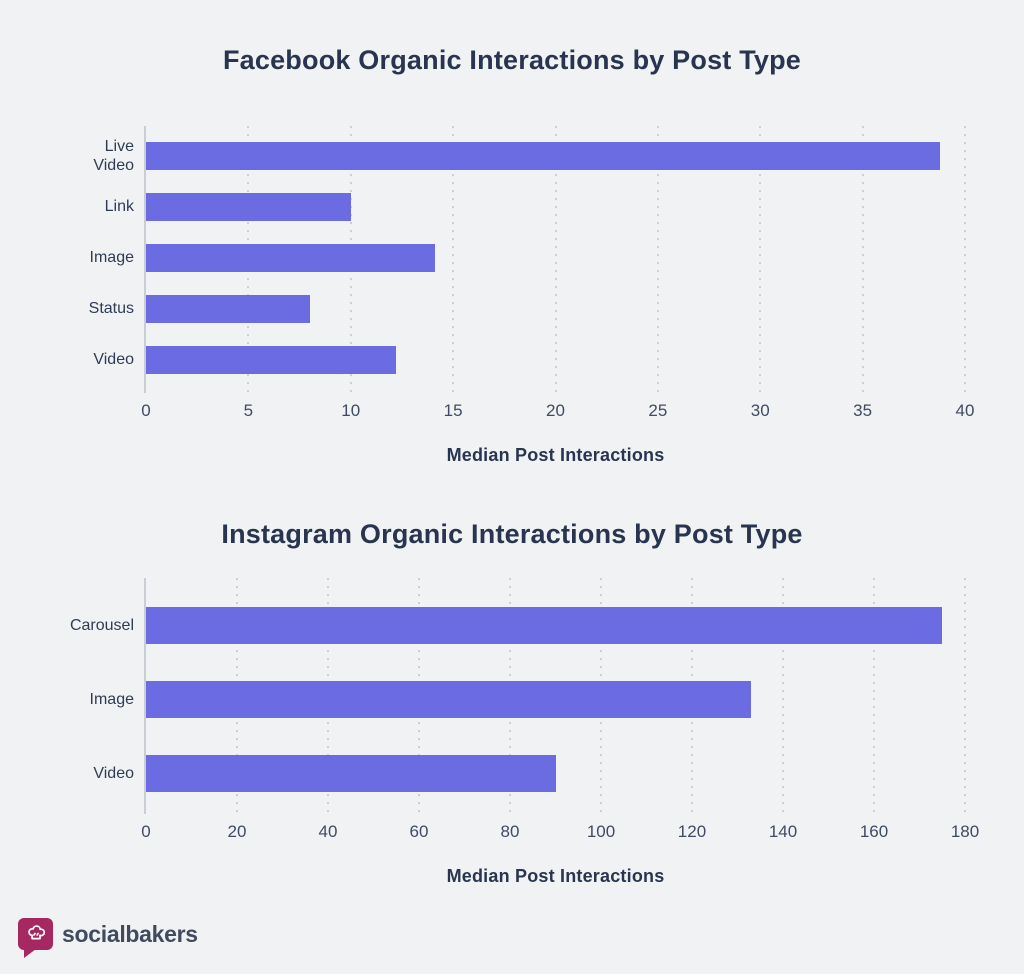 This screenshot has height=974, width=1024. Describe the element at coordinates (658, 410) in the screenshot. I see `x-tick-label: 25` at that location.